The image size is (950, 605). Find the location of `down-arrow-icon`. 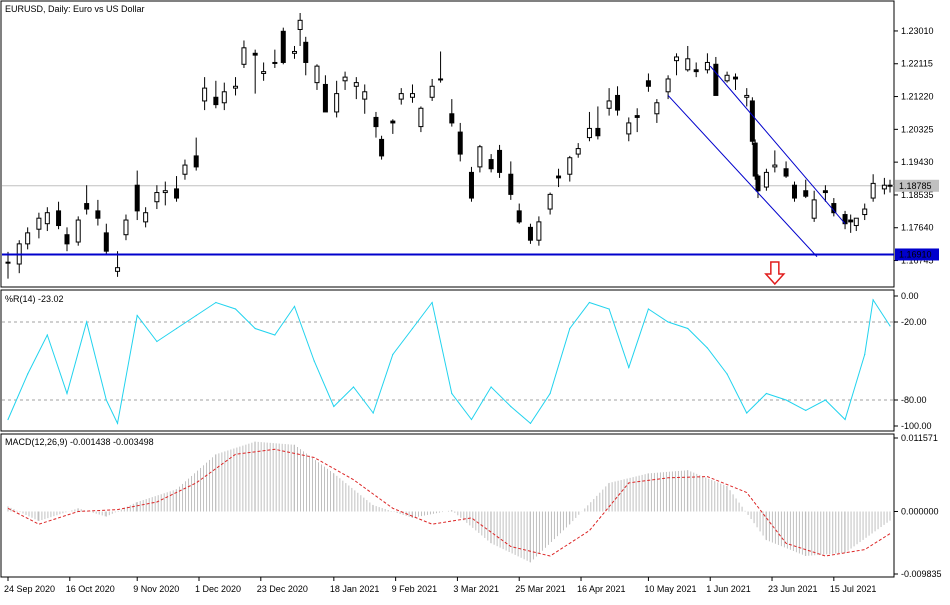

down-arrow-icon is located at coordinates (775, 273).